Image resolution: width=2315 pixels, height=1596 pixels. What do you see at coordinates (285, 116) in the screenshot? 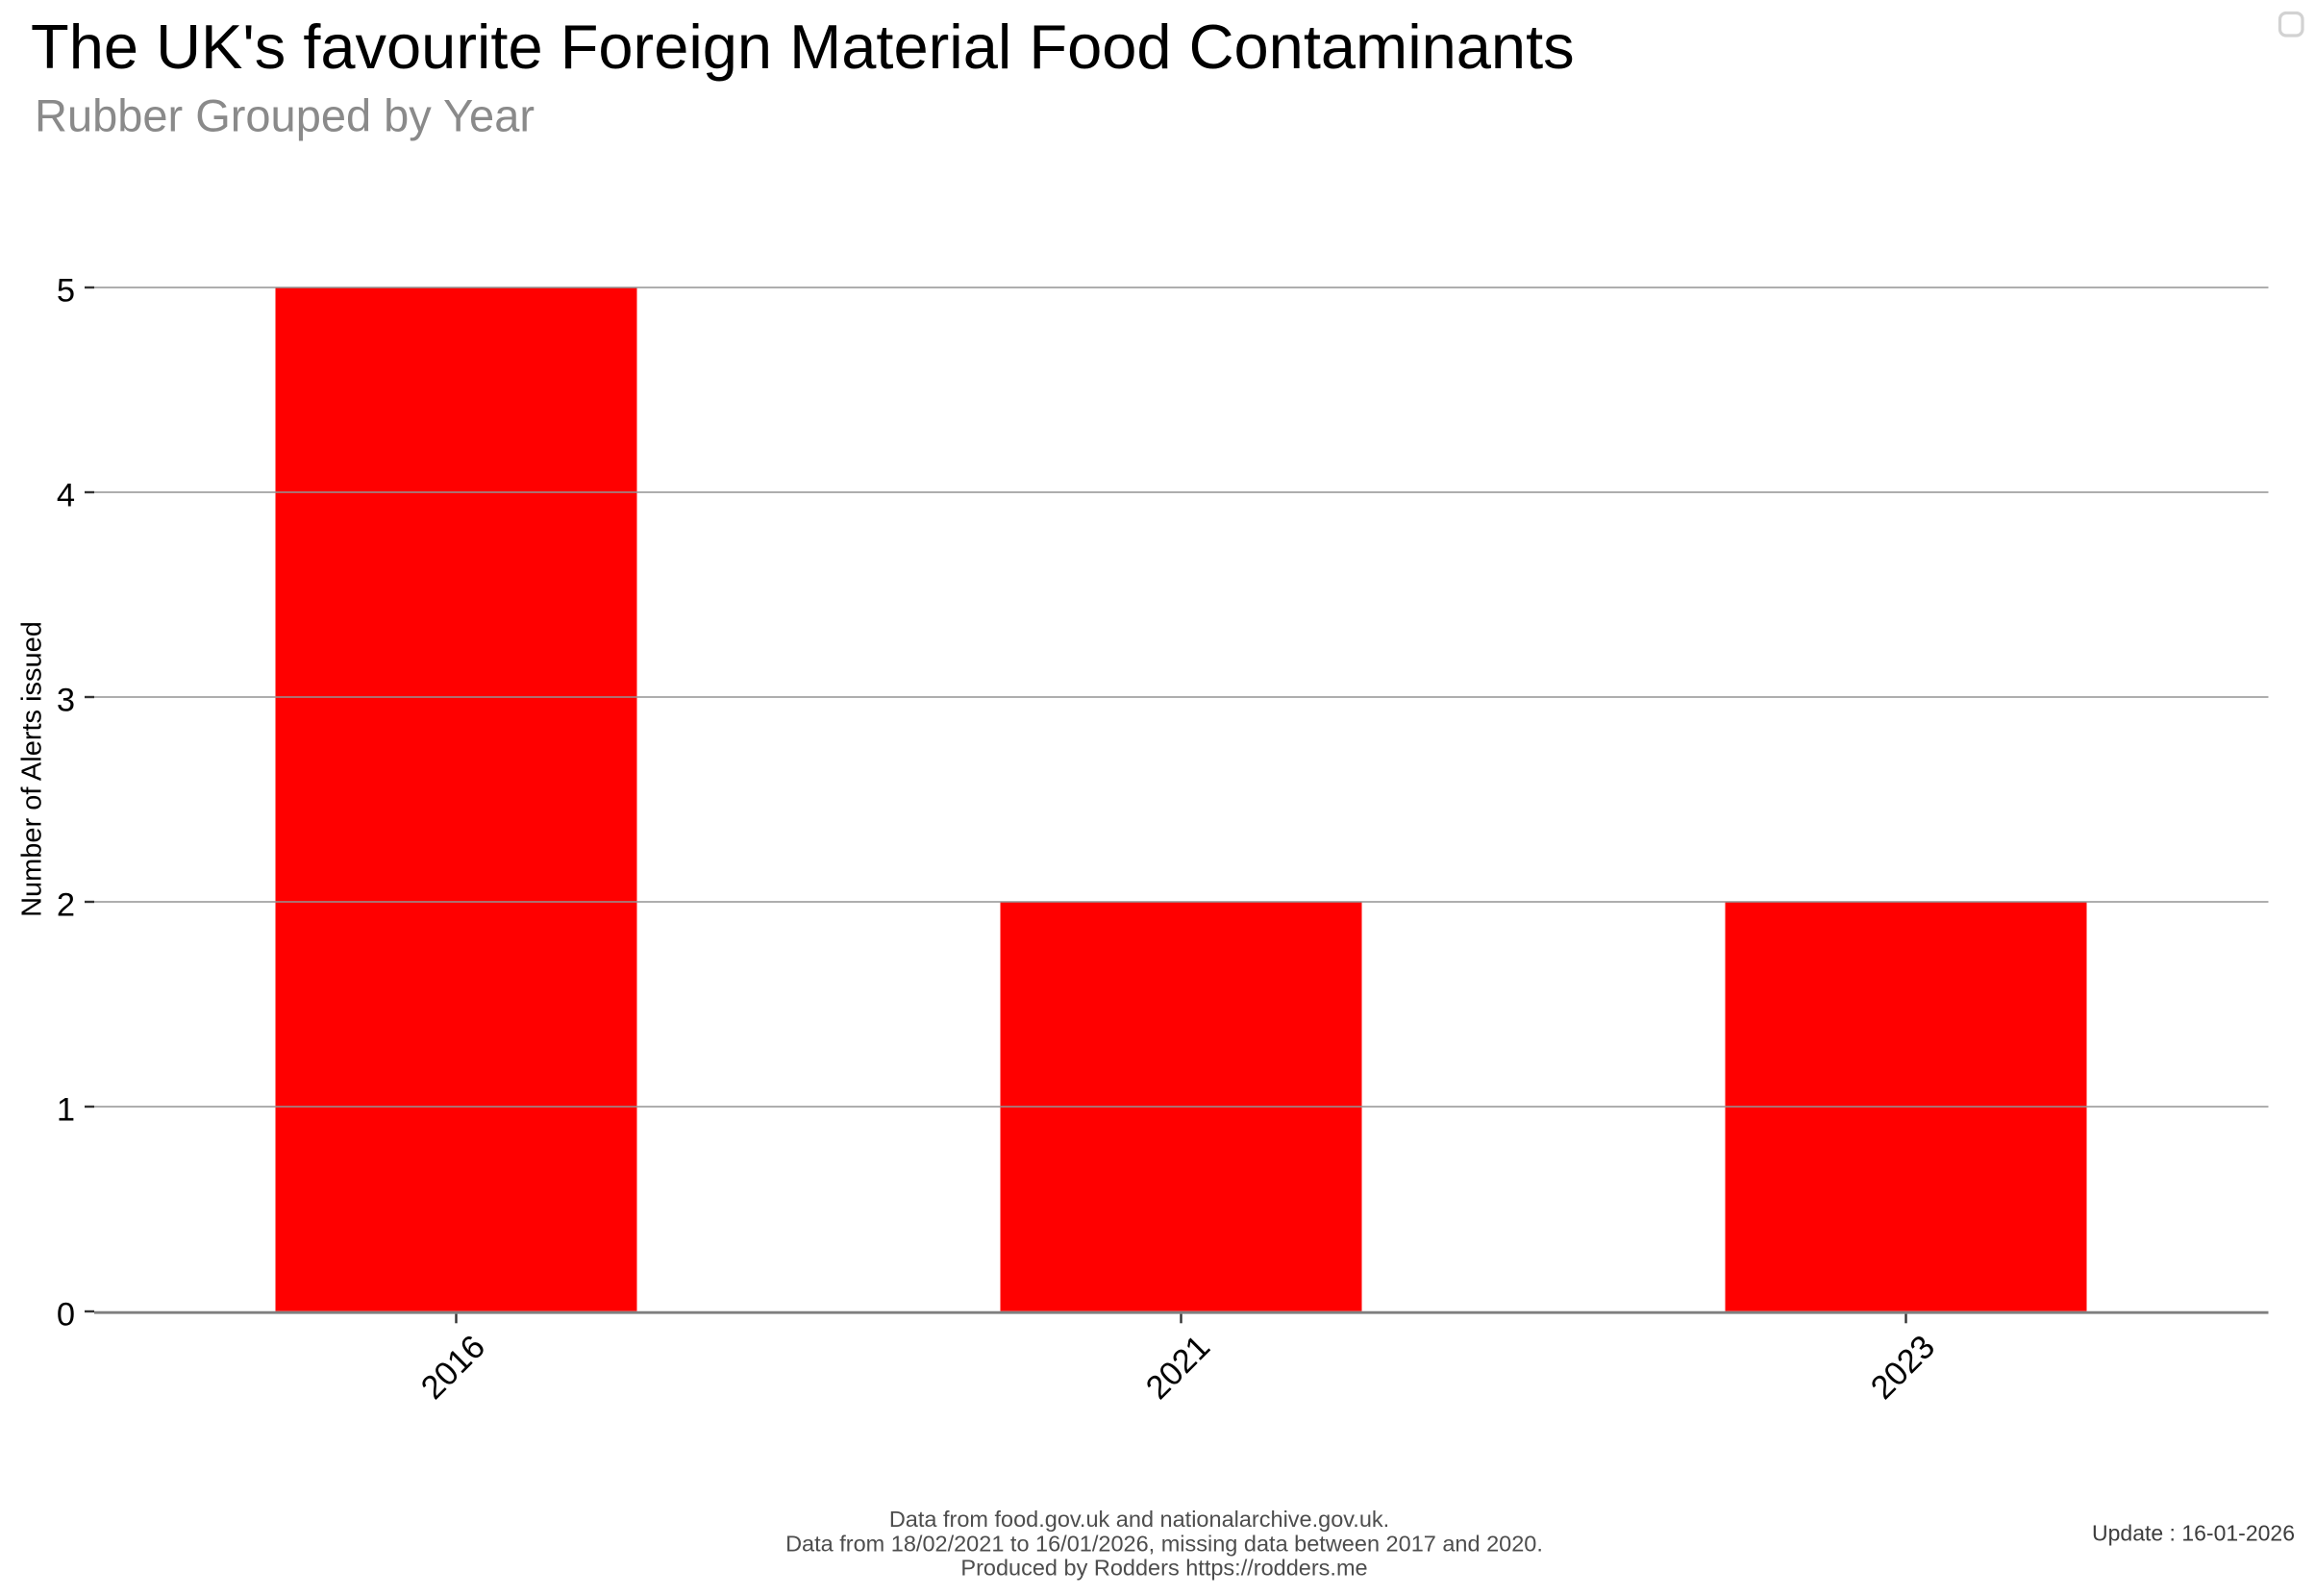
I see `chart-subtitle: Rubber Grouped by Year` at bounding box center [285, 116].